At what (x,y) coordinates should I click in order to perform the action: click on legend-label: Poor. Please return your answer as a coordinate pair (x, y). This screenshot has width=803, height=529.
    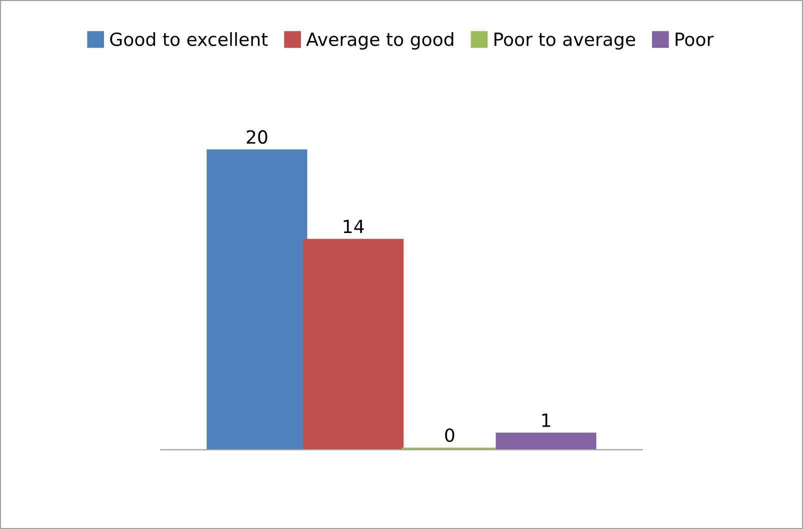
    Looking at the image, I should click on (695, 39).